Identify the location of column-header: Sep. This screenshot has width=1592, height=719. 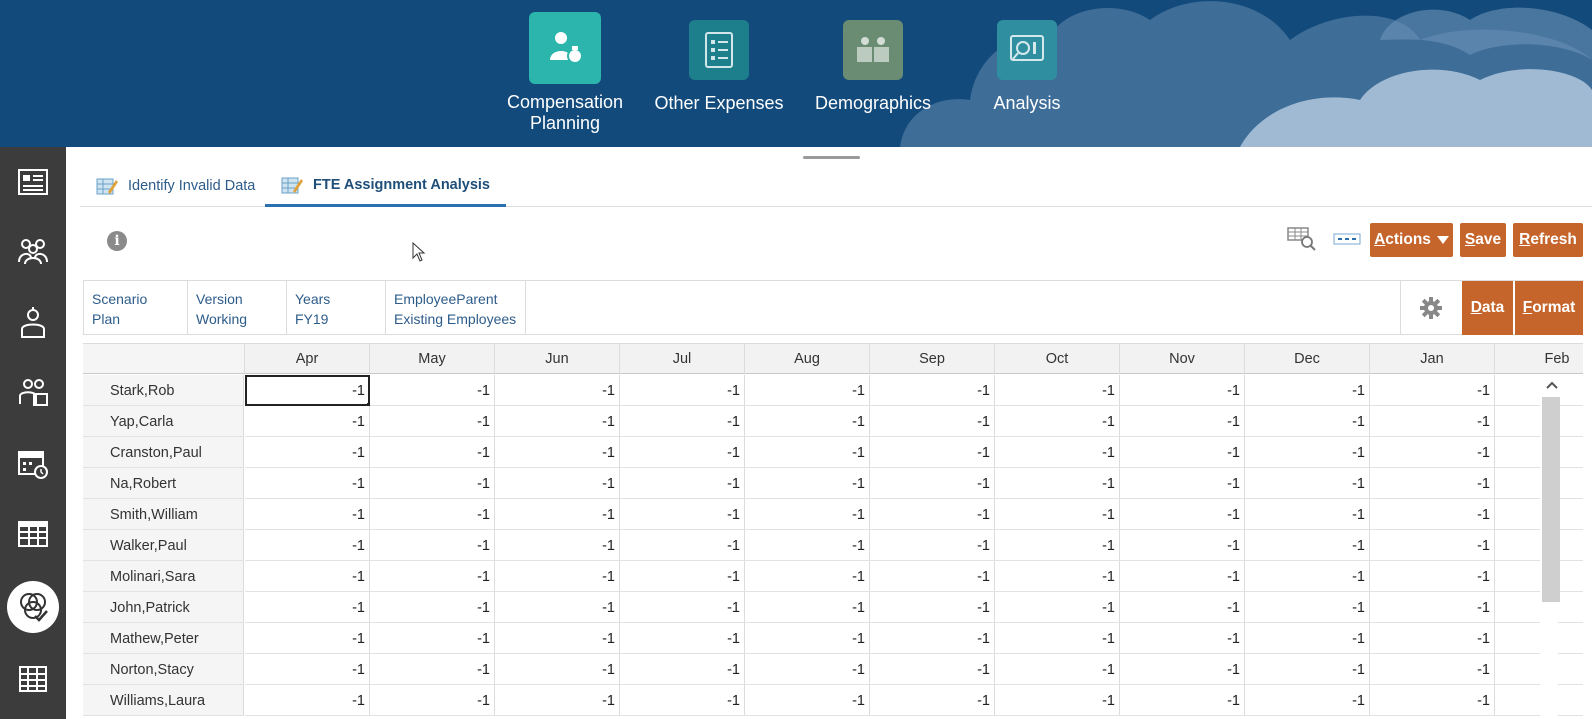
(932, 359).